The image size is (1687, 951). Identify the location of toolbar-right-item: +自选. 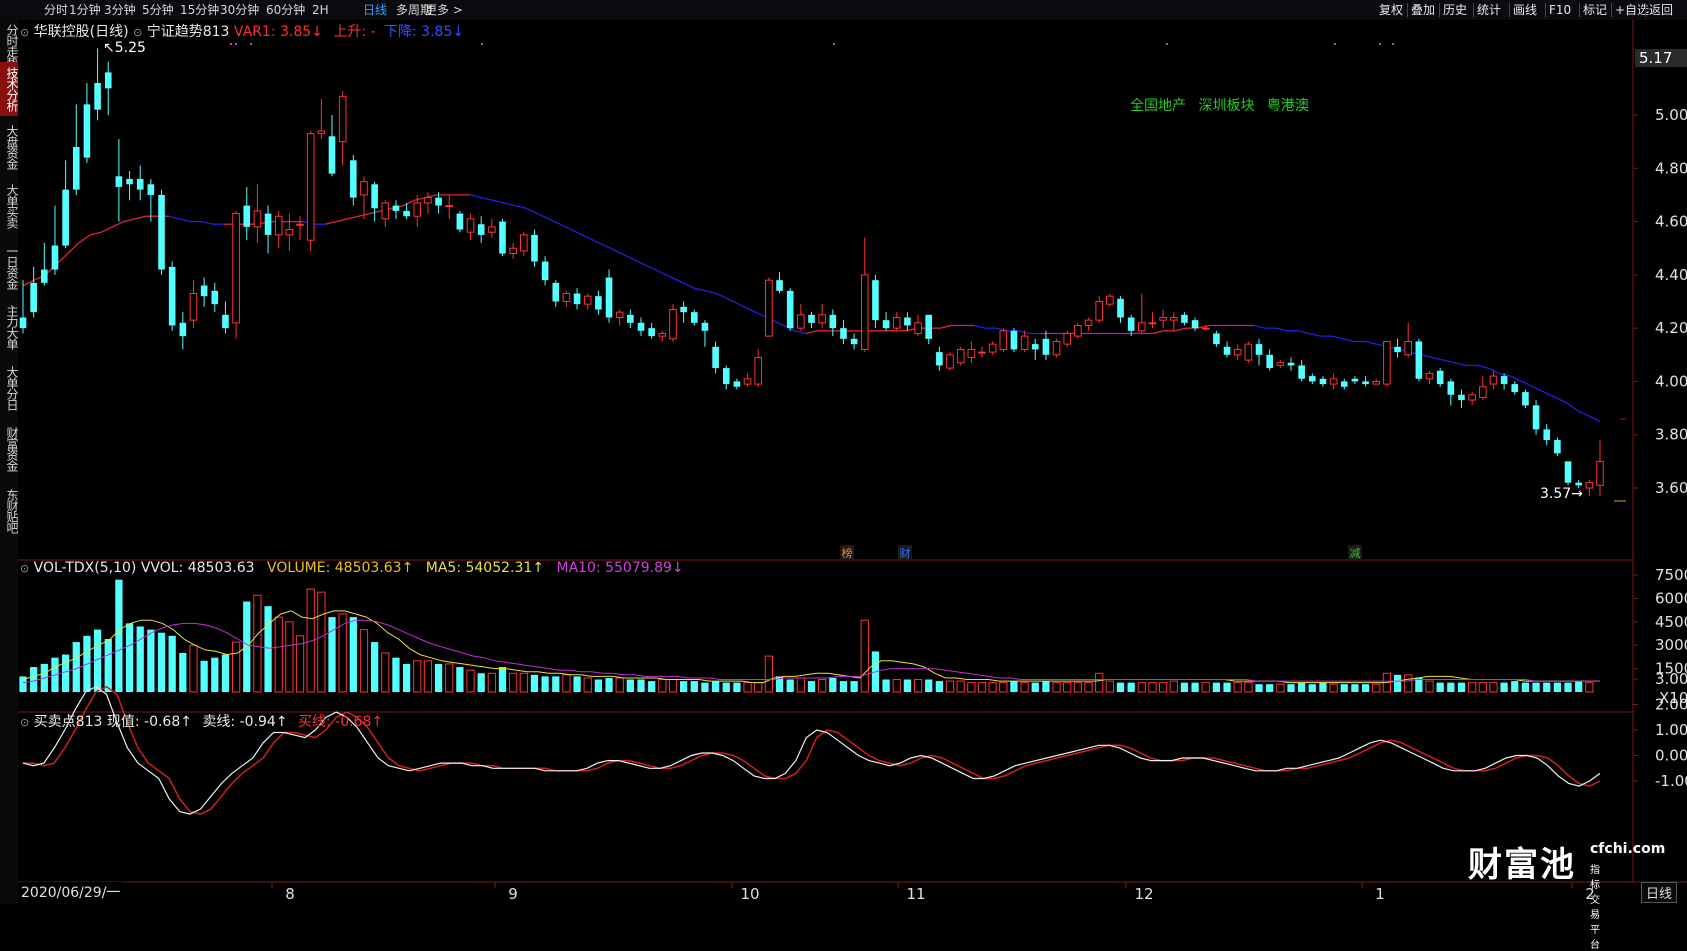
(1632, 10).